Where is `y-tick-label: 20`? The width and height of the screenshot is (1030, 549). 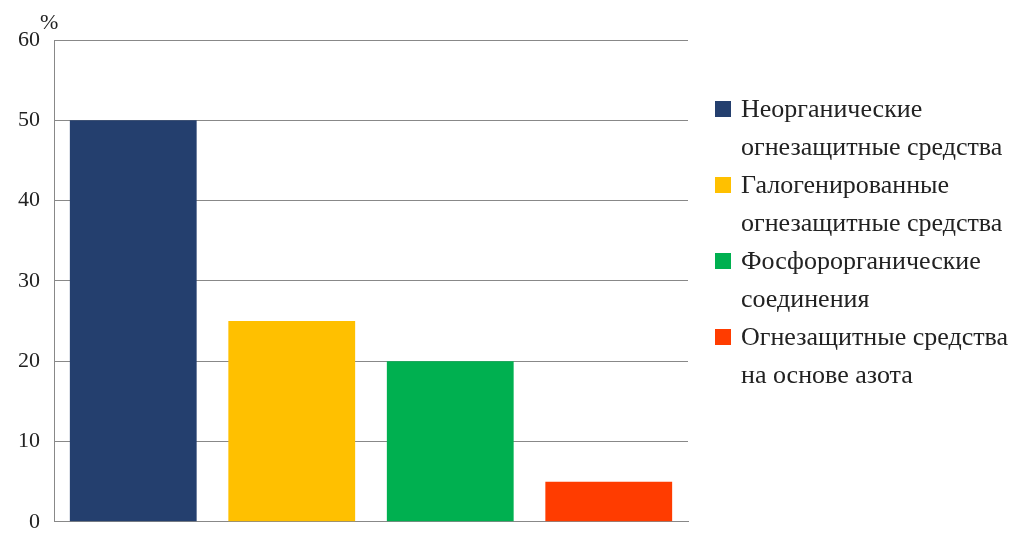 y-tick-label: 20 is located at coordinates (29, 359).